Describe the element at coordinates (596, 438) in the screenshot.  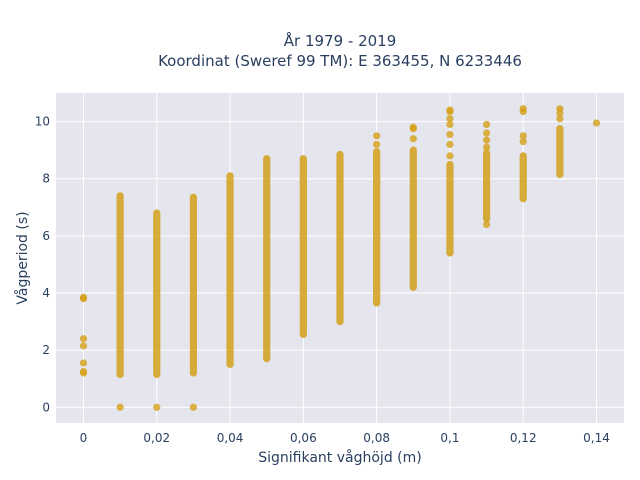
I see `x-tick-label-7: 0,14` at that location.